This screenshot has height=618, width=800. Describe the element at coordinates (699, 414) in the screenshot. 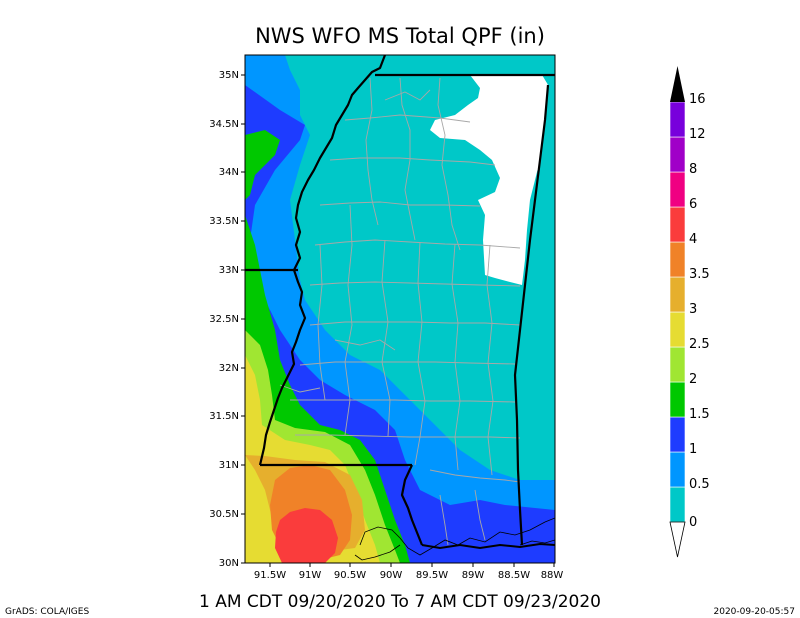

I see `colorbar-label: 1.5` at that location.